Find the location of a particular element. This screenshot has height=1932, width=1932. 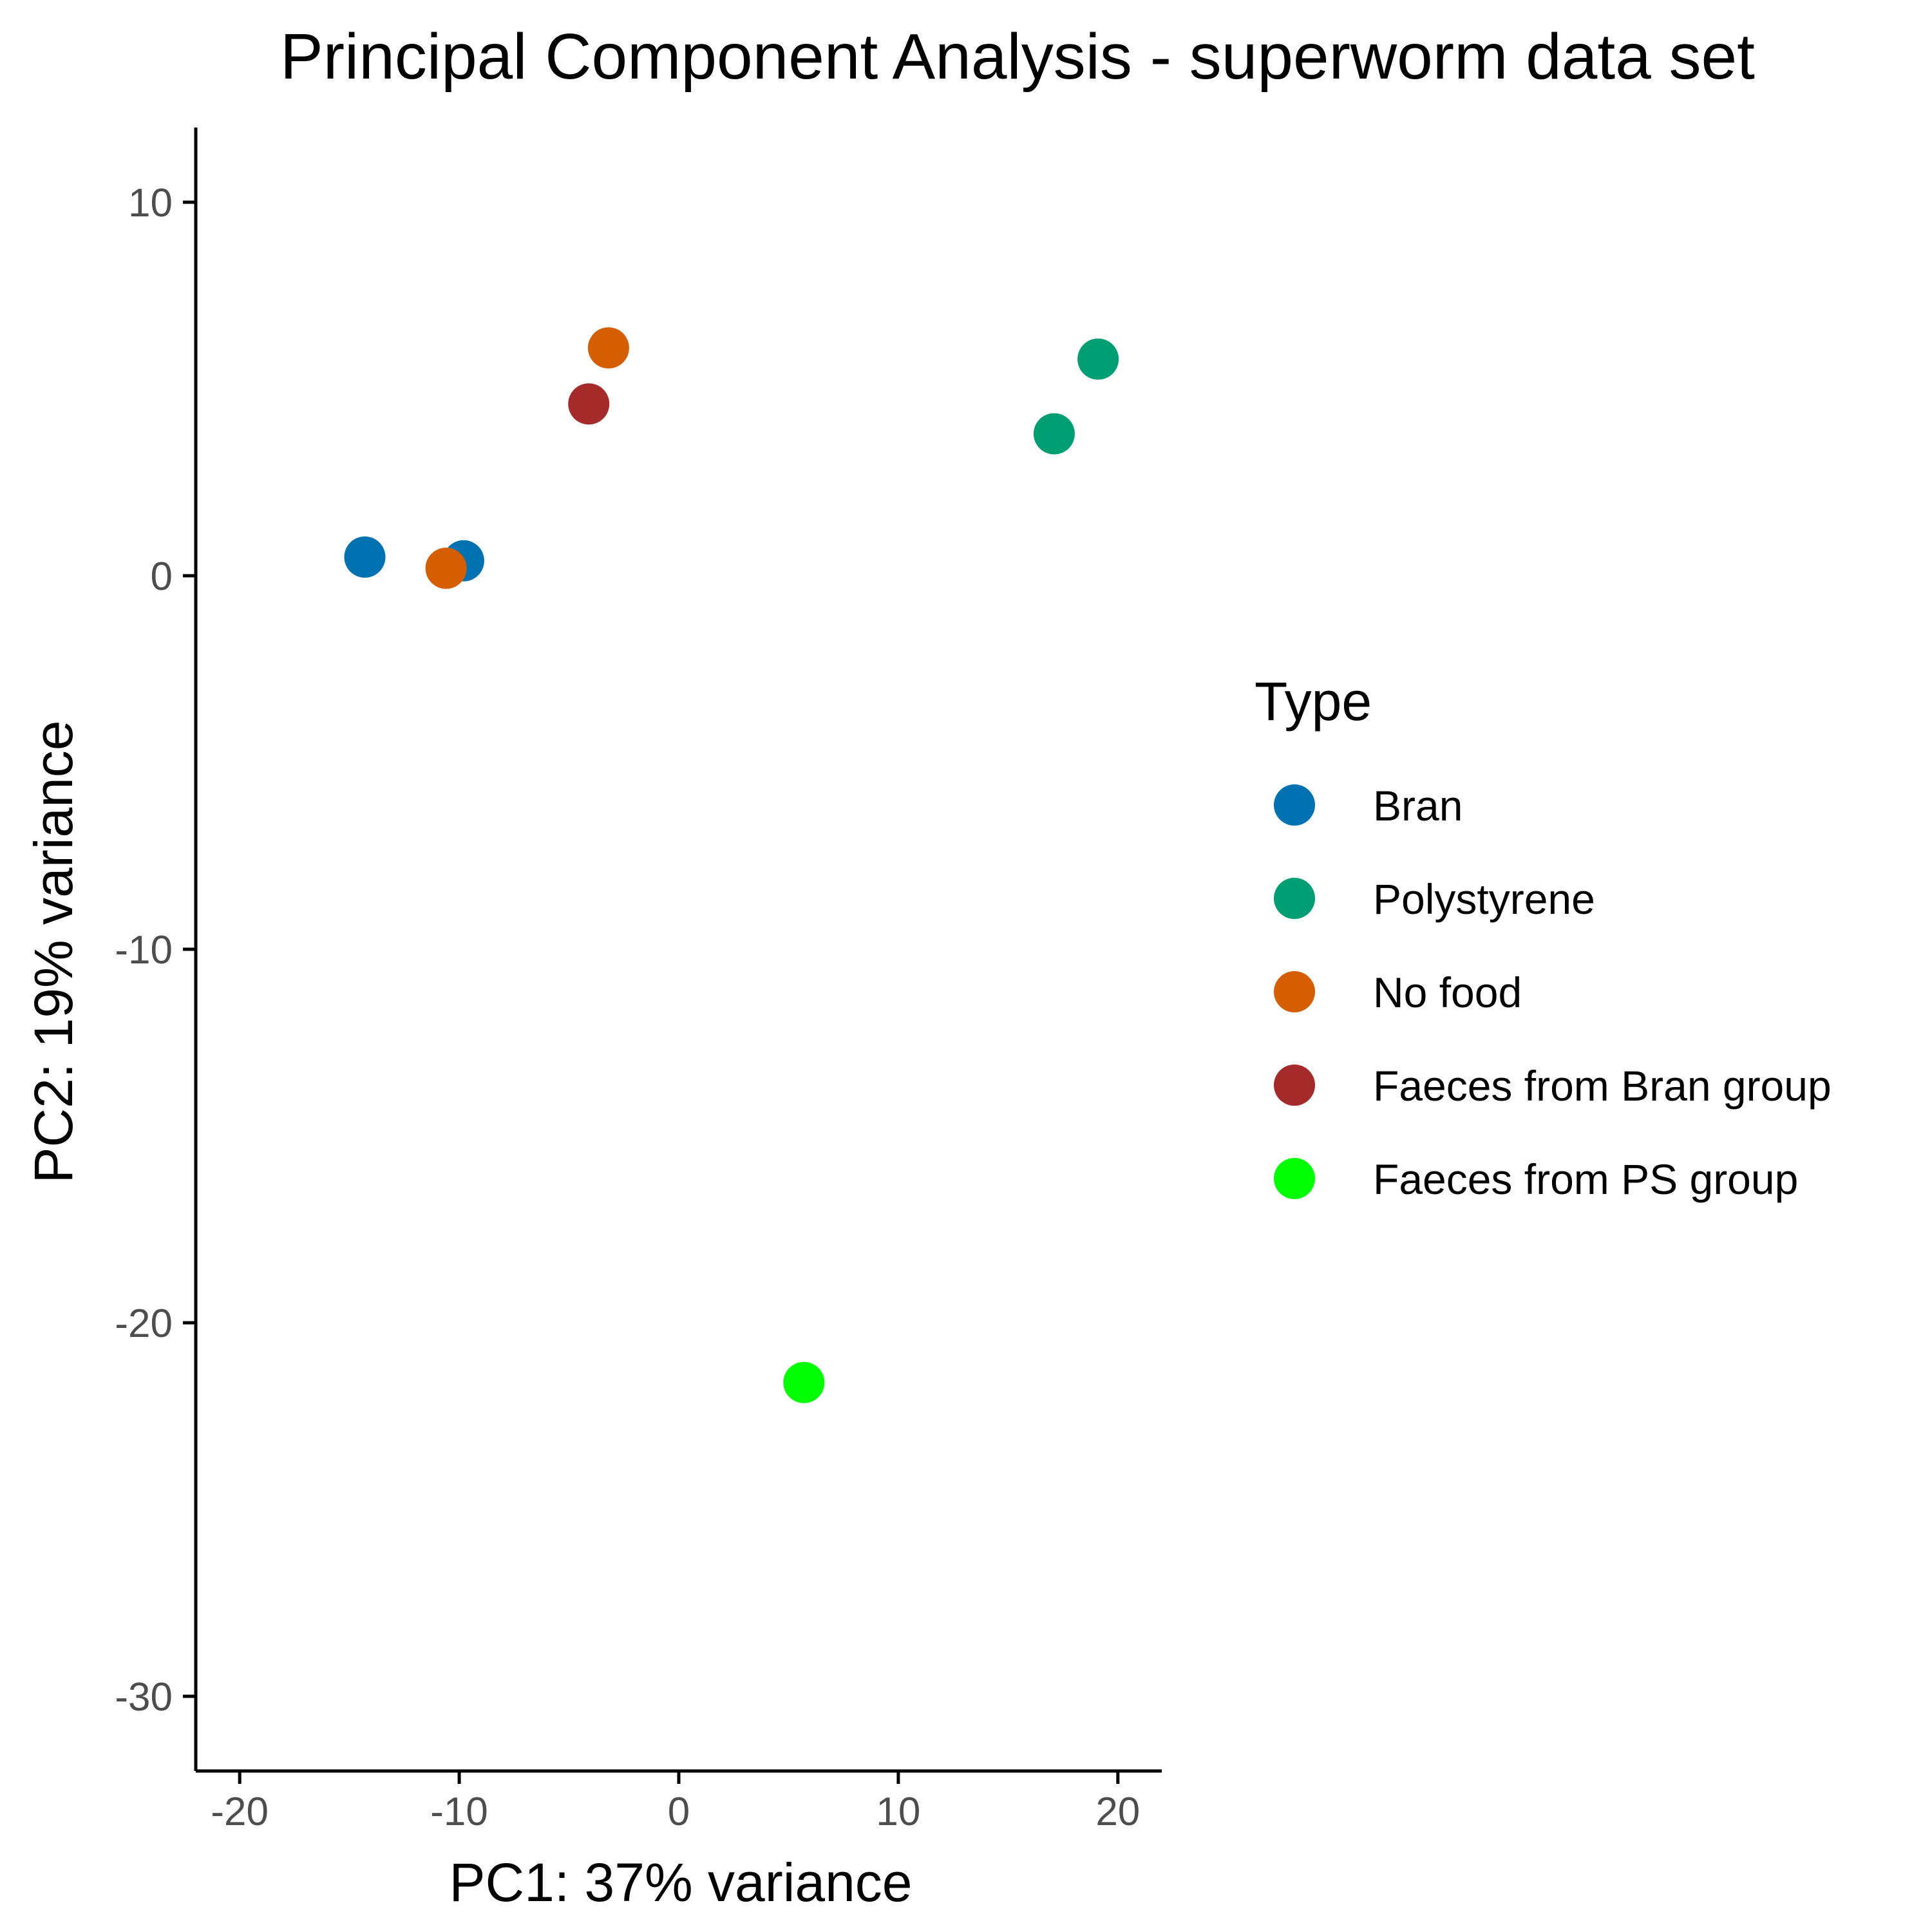

legend-label-faeces-from-bran-group: Faeces from Bran group is located at coordinates (1603, 1086).